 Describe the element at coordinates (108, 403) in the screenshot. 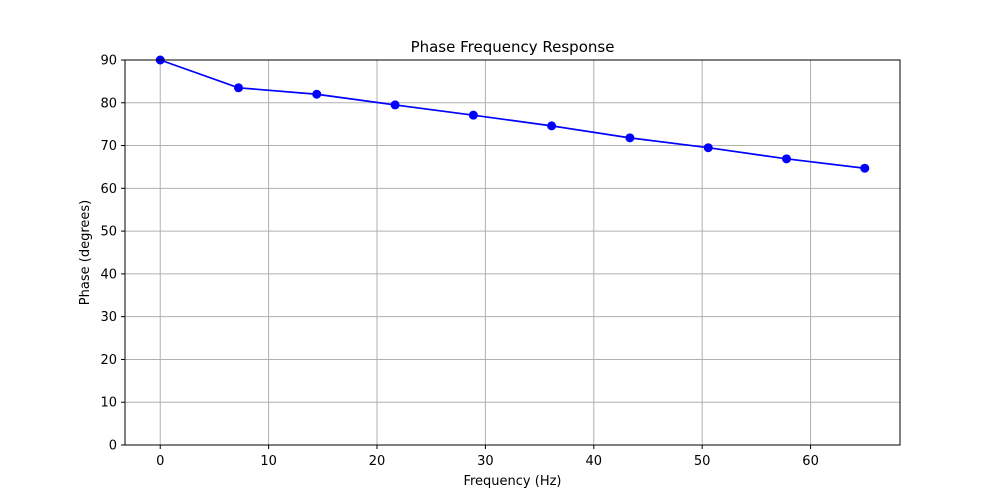

I see `y-tick-label: 10` at that location.